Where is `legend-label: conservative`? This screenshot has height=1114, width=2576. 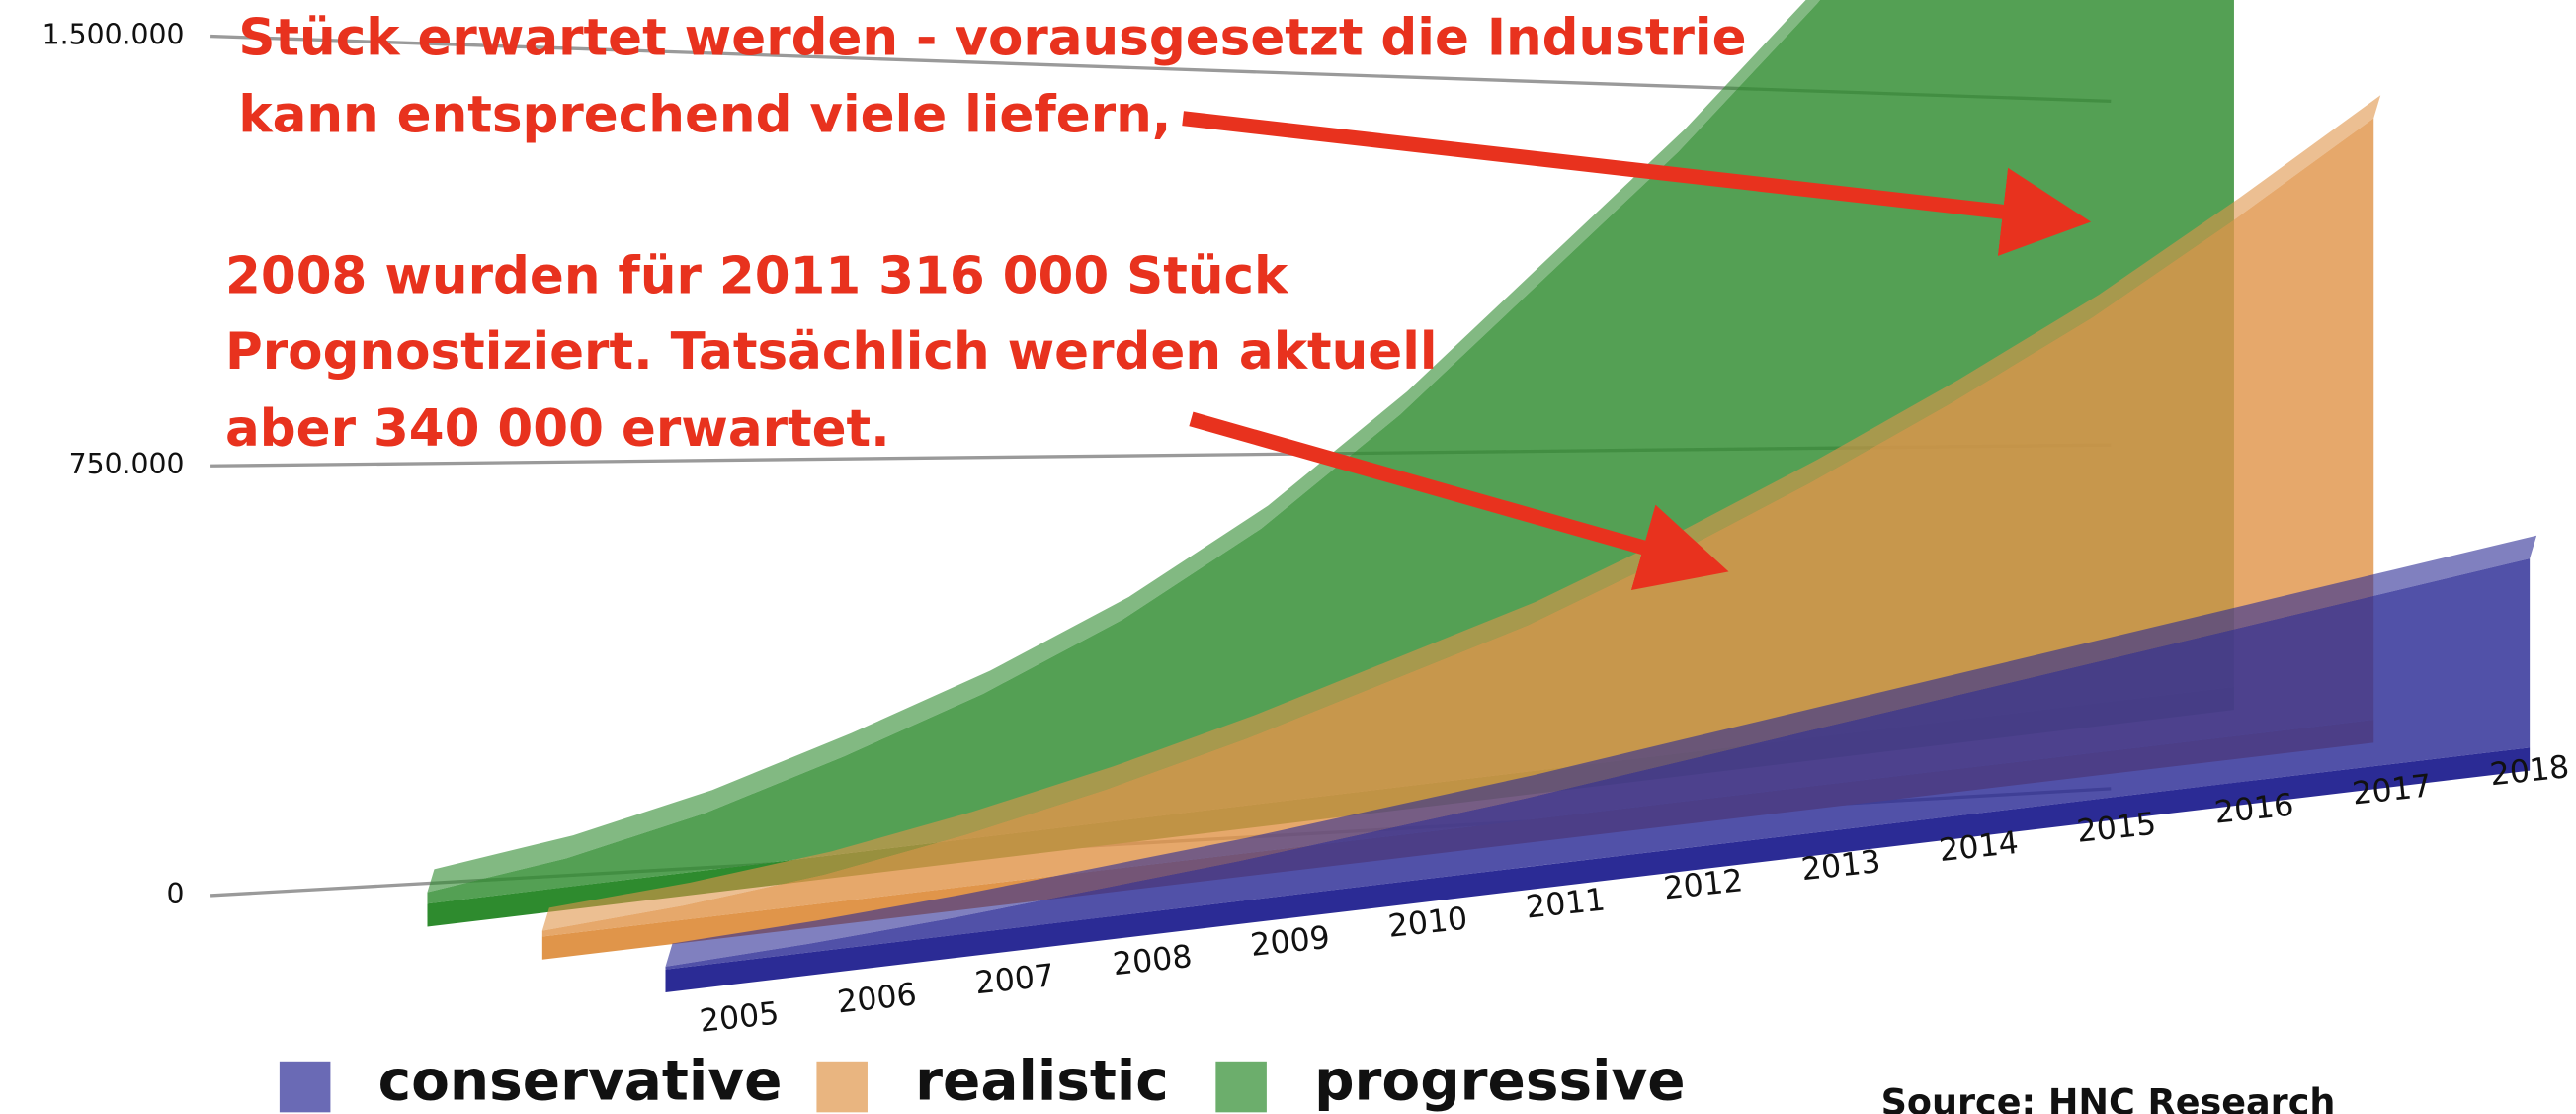
legend-label: conservative is located at coordinates (580, 1082).